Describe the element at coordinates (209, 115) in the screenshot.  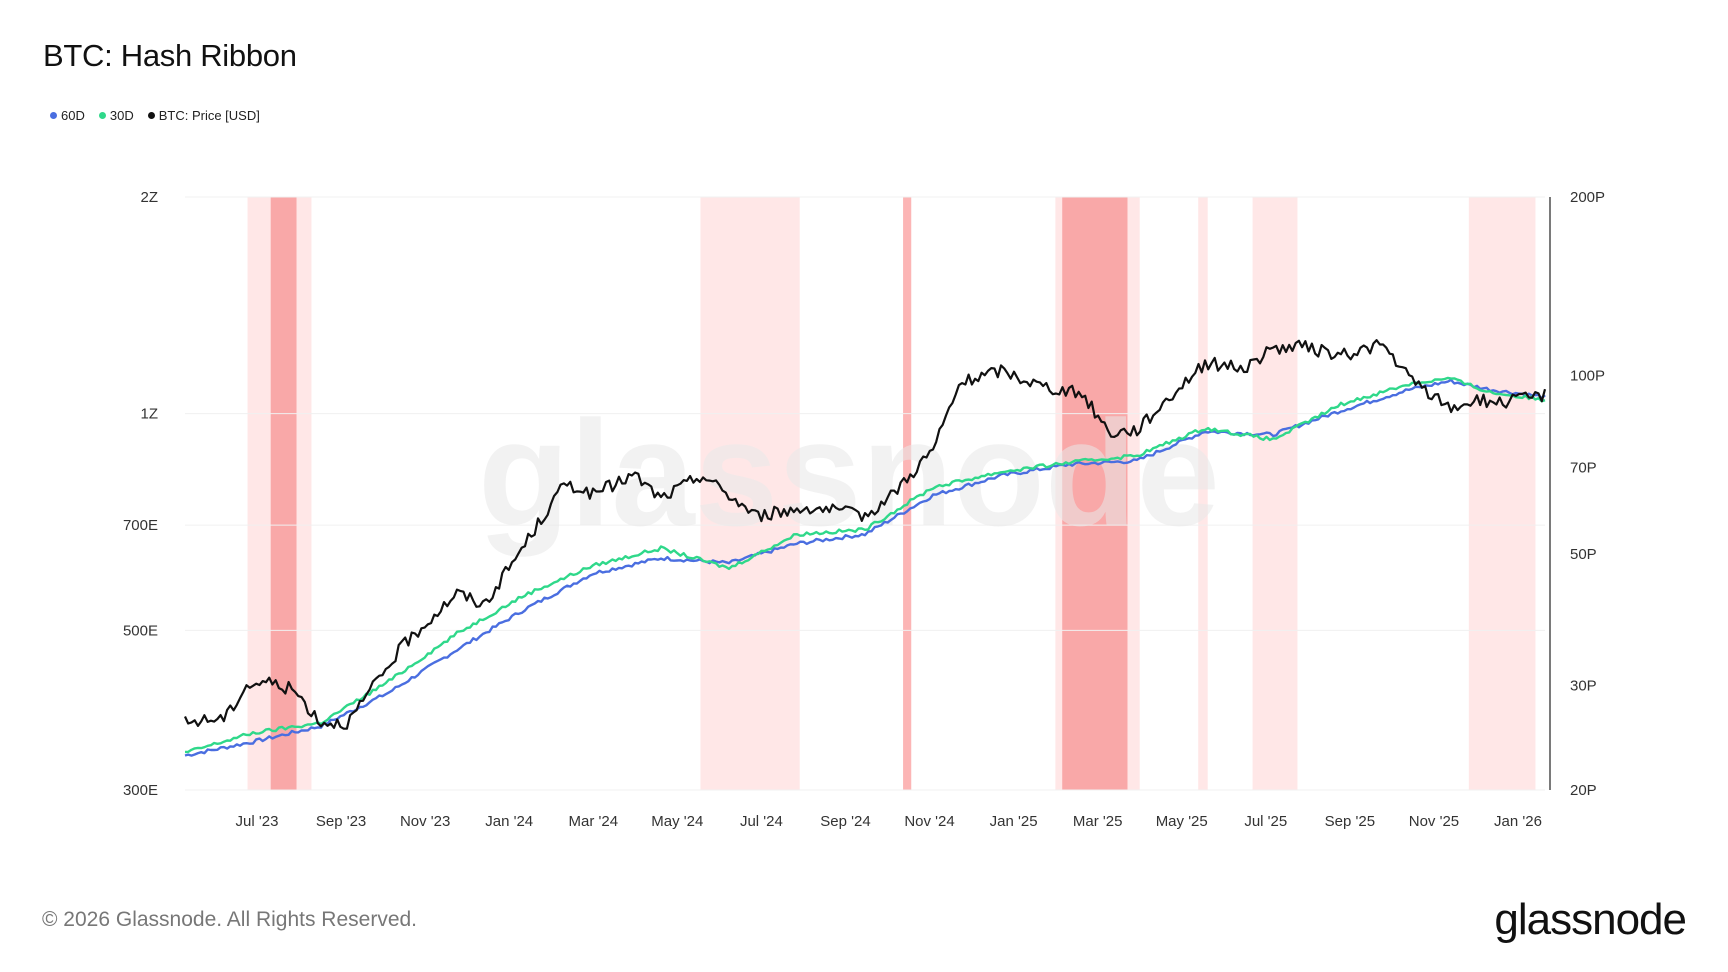
I see `legend-label: BTC: Price [USD]` at that location.